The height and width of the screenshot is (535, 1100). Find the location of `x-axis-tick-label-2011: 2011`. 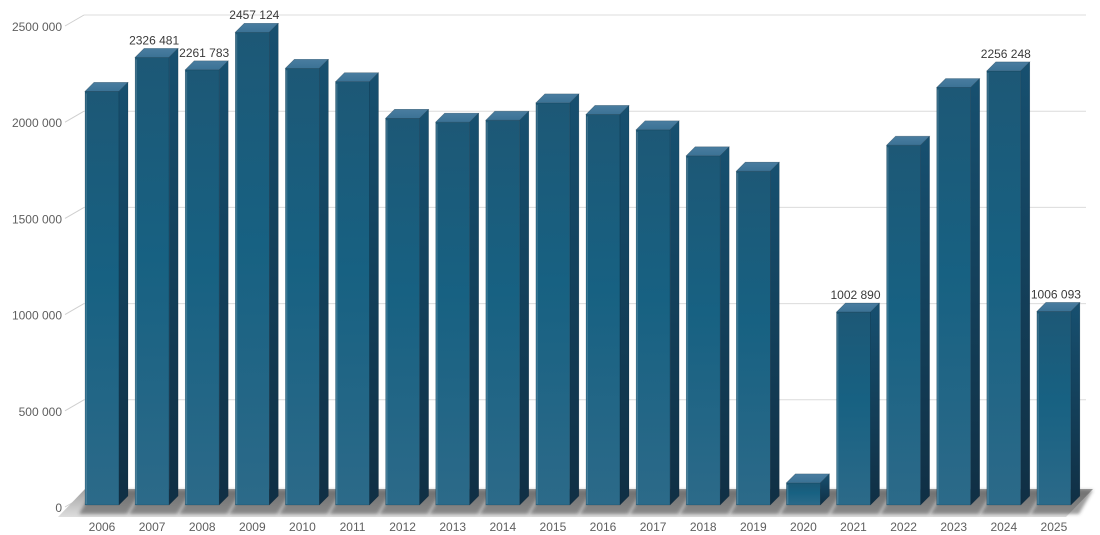

x-axis-tick-label-2011: 2011 is located at coordinates (353, 527).